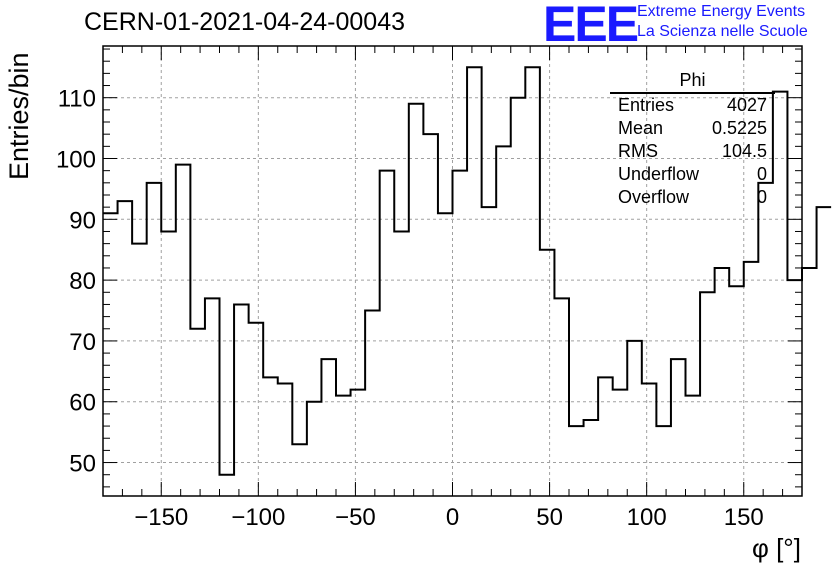  Describe the element at coordinates (82, 403) in the screenshot. I see `y-tick-label: 60` at that location.